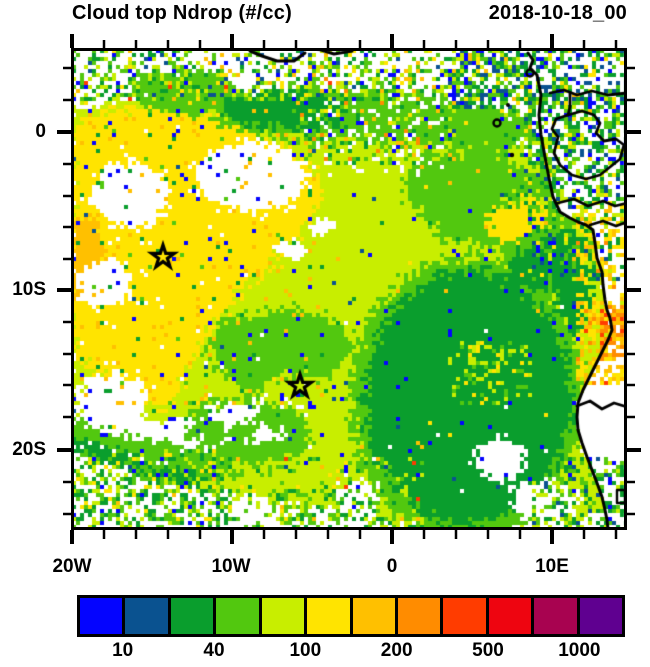 The image size is (650, 667). I want to click on colorbar-label: 500, so click(488, 650).